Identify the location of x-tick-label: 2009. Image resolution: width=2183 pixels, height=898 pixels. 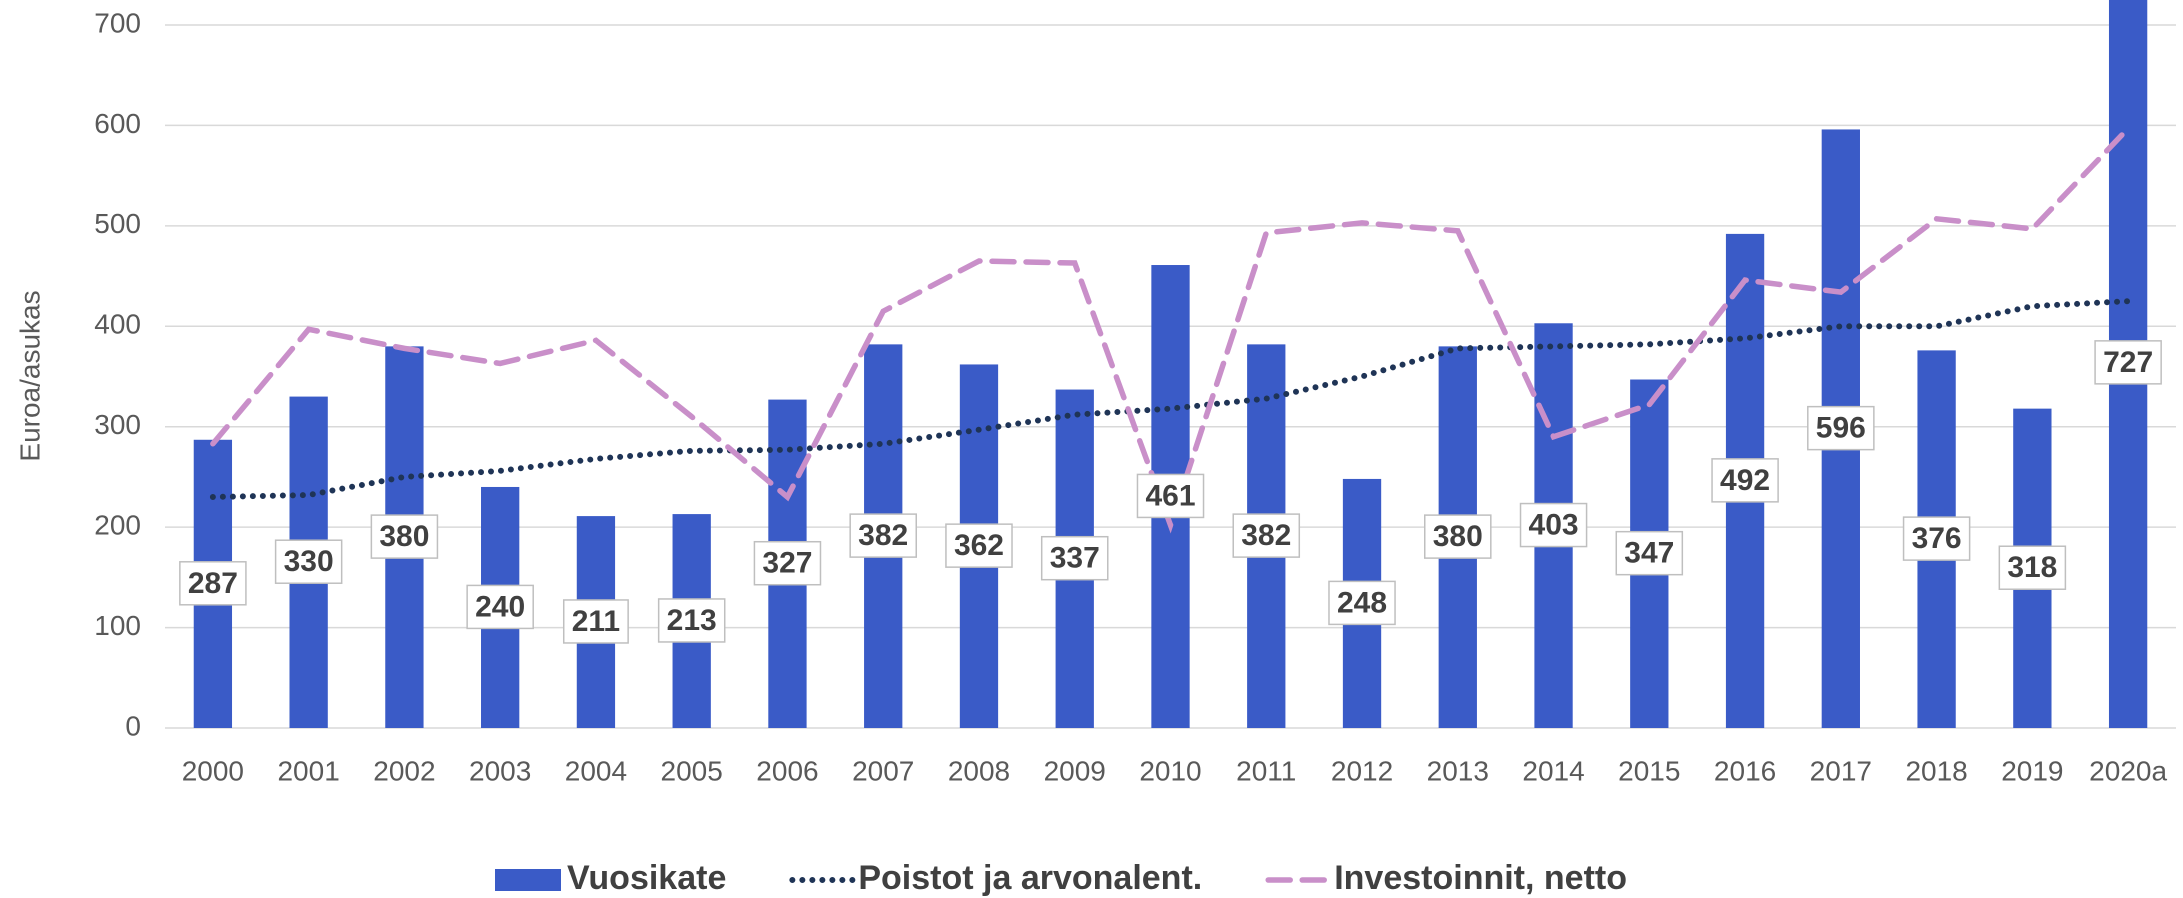
(1075, 770).